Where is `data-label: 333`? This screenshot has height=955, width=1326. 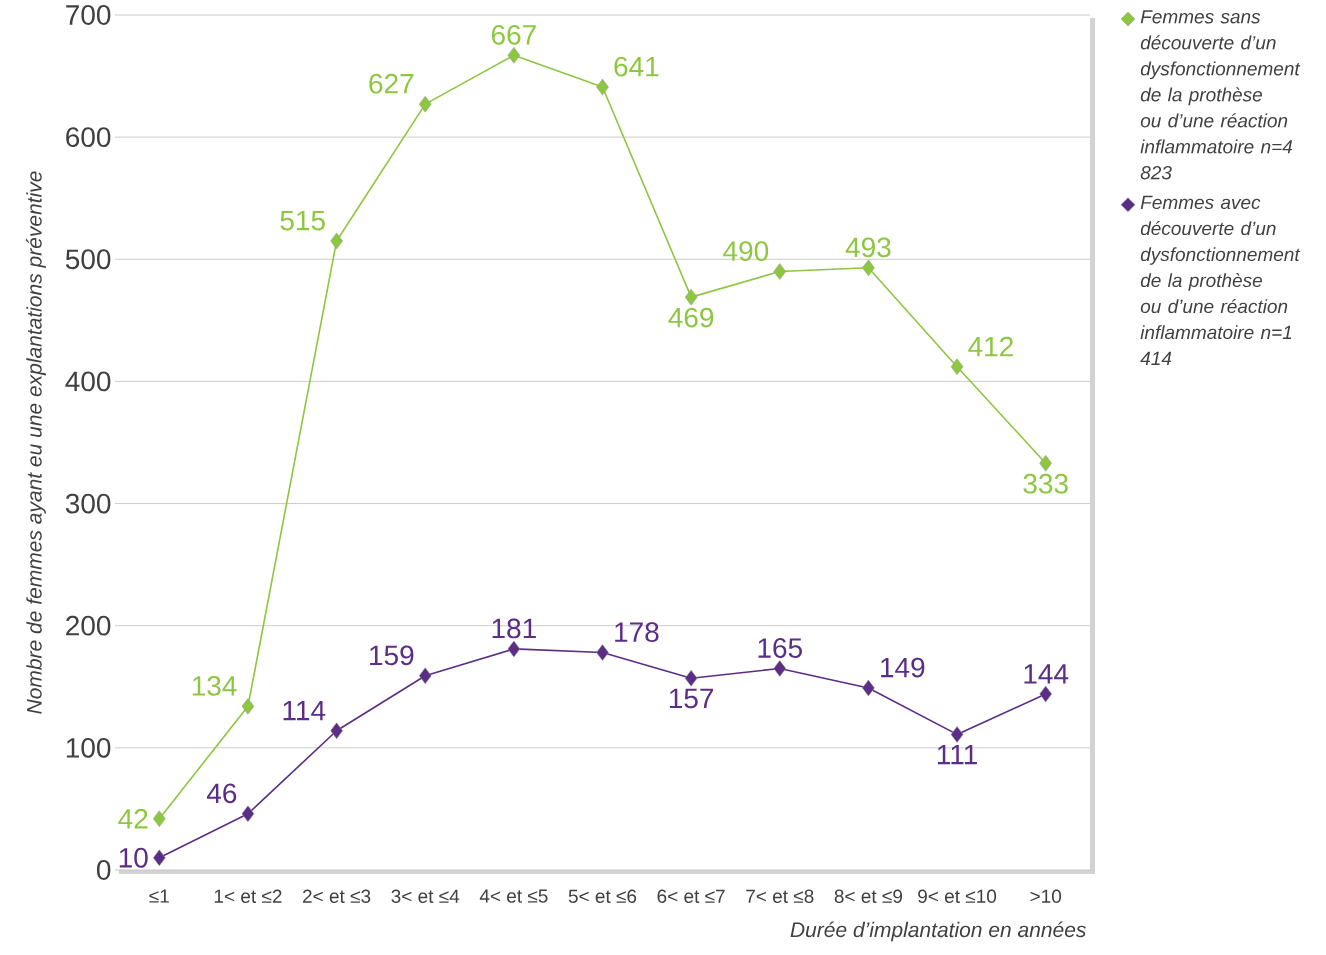
data-label: 333 is located at coordinates (1045, 483).